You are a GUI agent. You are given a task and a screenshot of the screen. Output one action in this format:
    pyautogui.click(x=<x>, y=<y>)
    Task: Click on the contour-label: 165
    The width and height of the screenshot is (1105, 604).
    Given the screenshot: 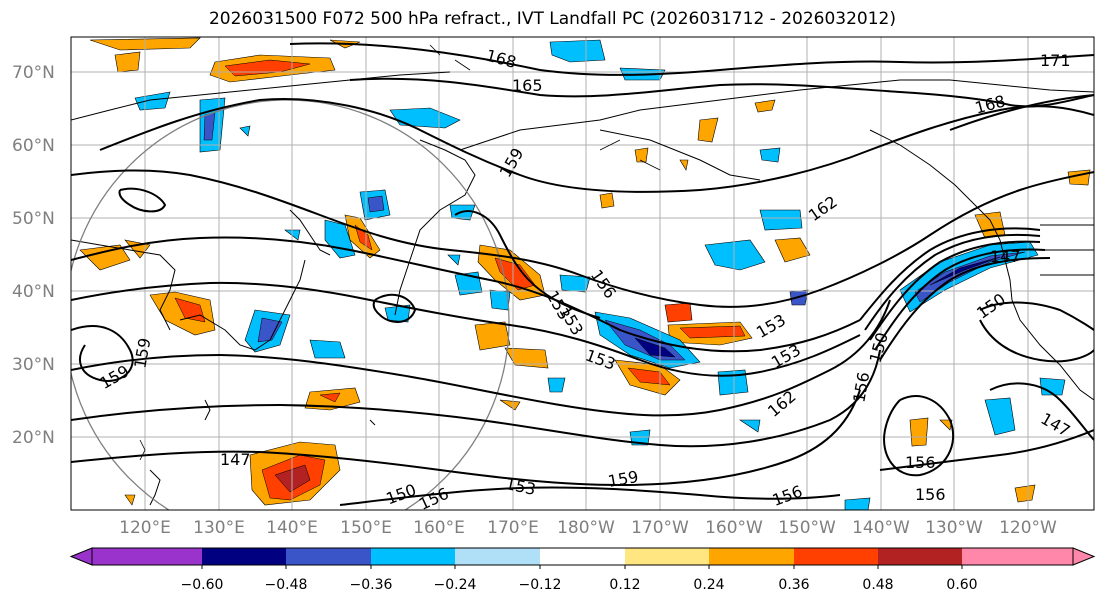 What is the action you would take?
    pyautogui.click(x=527, y=85)
    